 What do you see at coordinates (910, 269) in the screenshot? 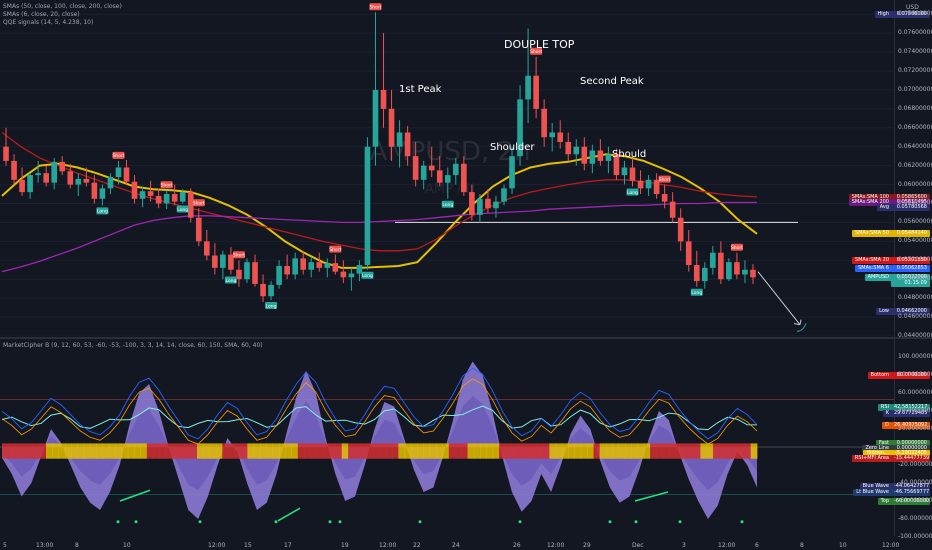
I see `price-tag-value: 0.05062853` at bounding box center [910, 269].